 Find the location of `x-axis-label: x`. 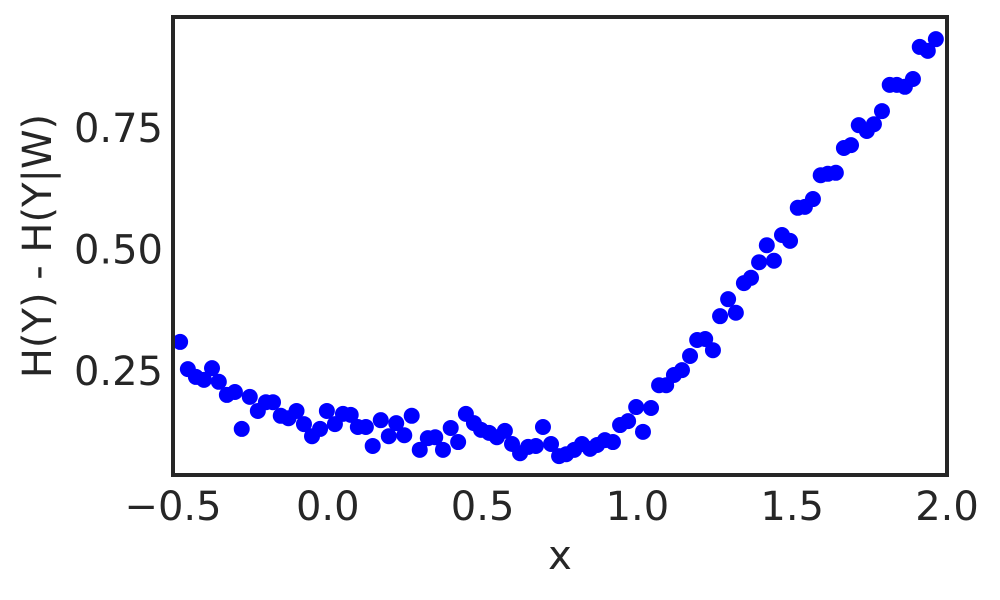

x-axis-label: x is located at coordinates (560, 556).